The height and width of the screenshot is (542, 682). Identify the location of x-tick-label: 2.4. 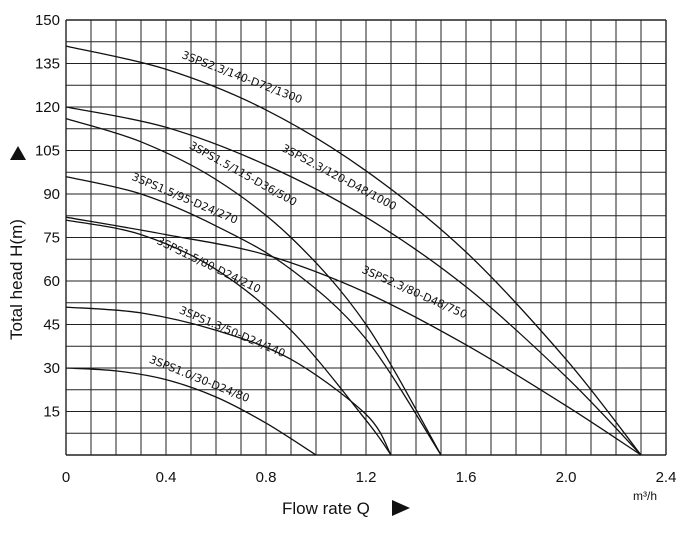
(666, 477).